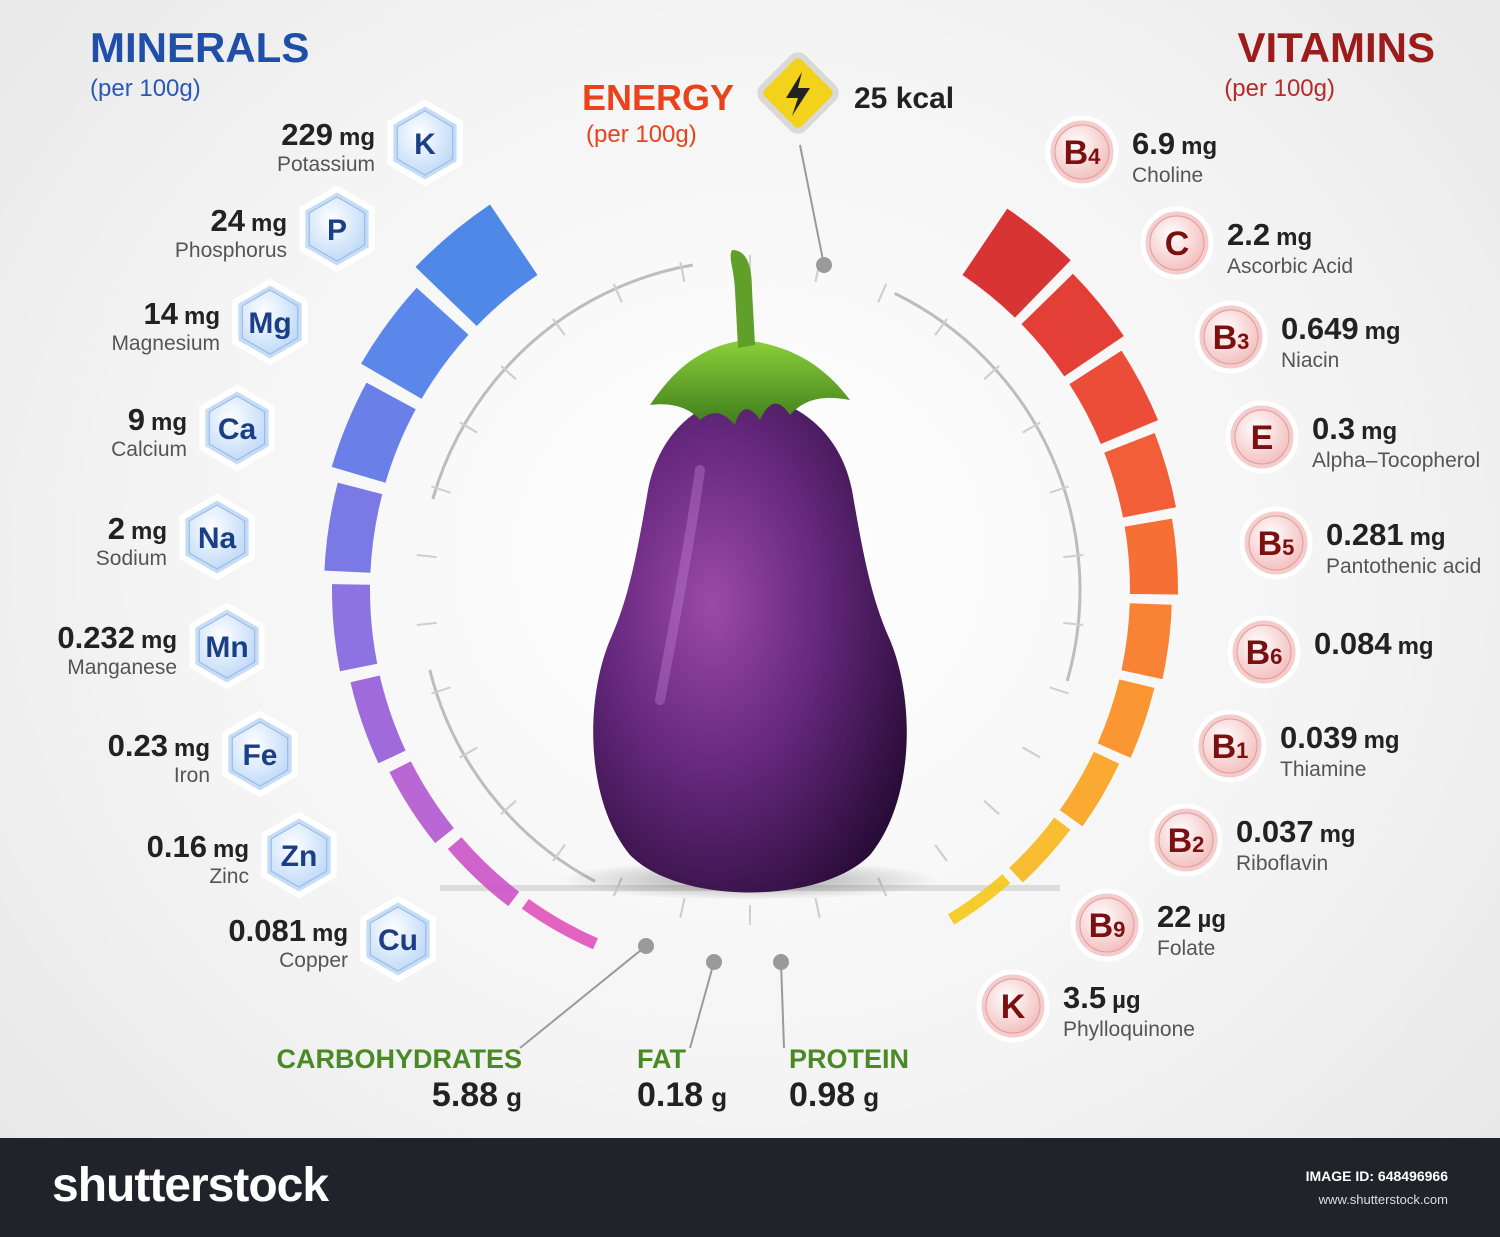 Image resolution: width=1500 pixels, height=1237 pixels. What do you see at coordinates (131, 558) in the screenshot?
I see `mineral-name: Sodium` at bounding box center [131, 558].